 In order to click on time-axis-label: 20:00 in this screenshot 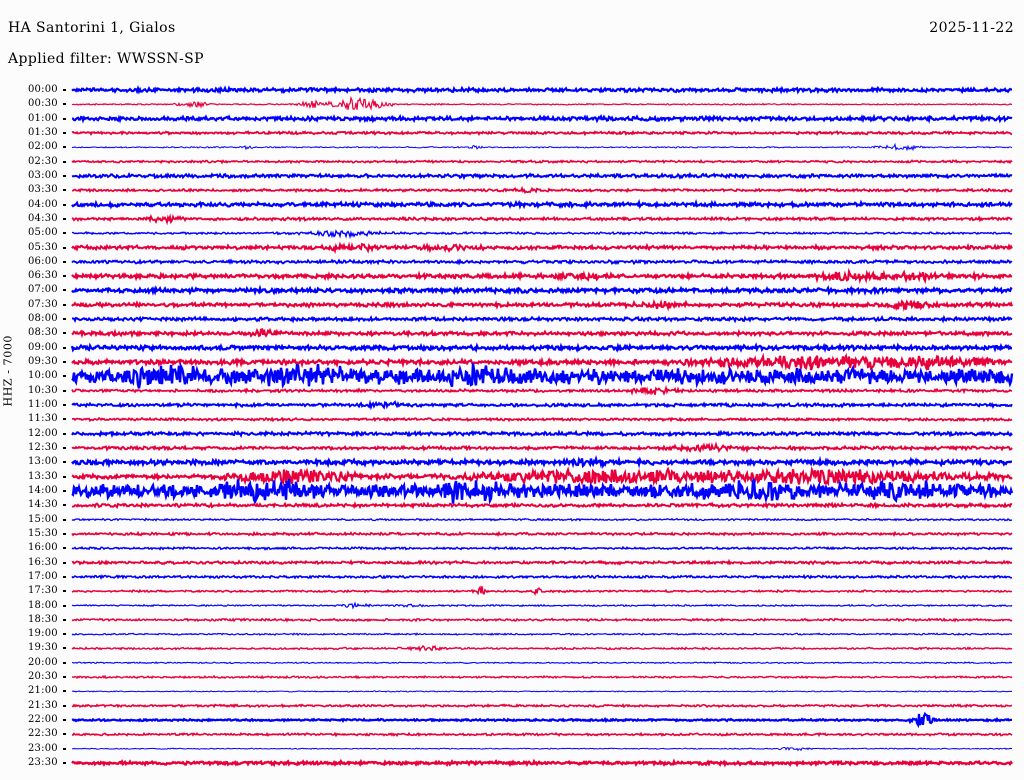, I will do `click(43, 662)`.